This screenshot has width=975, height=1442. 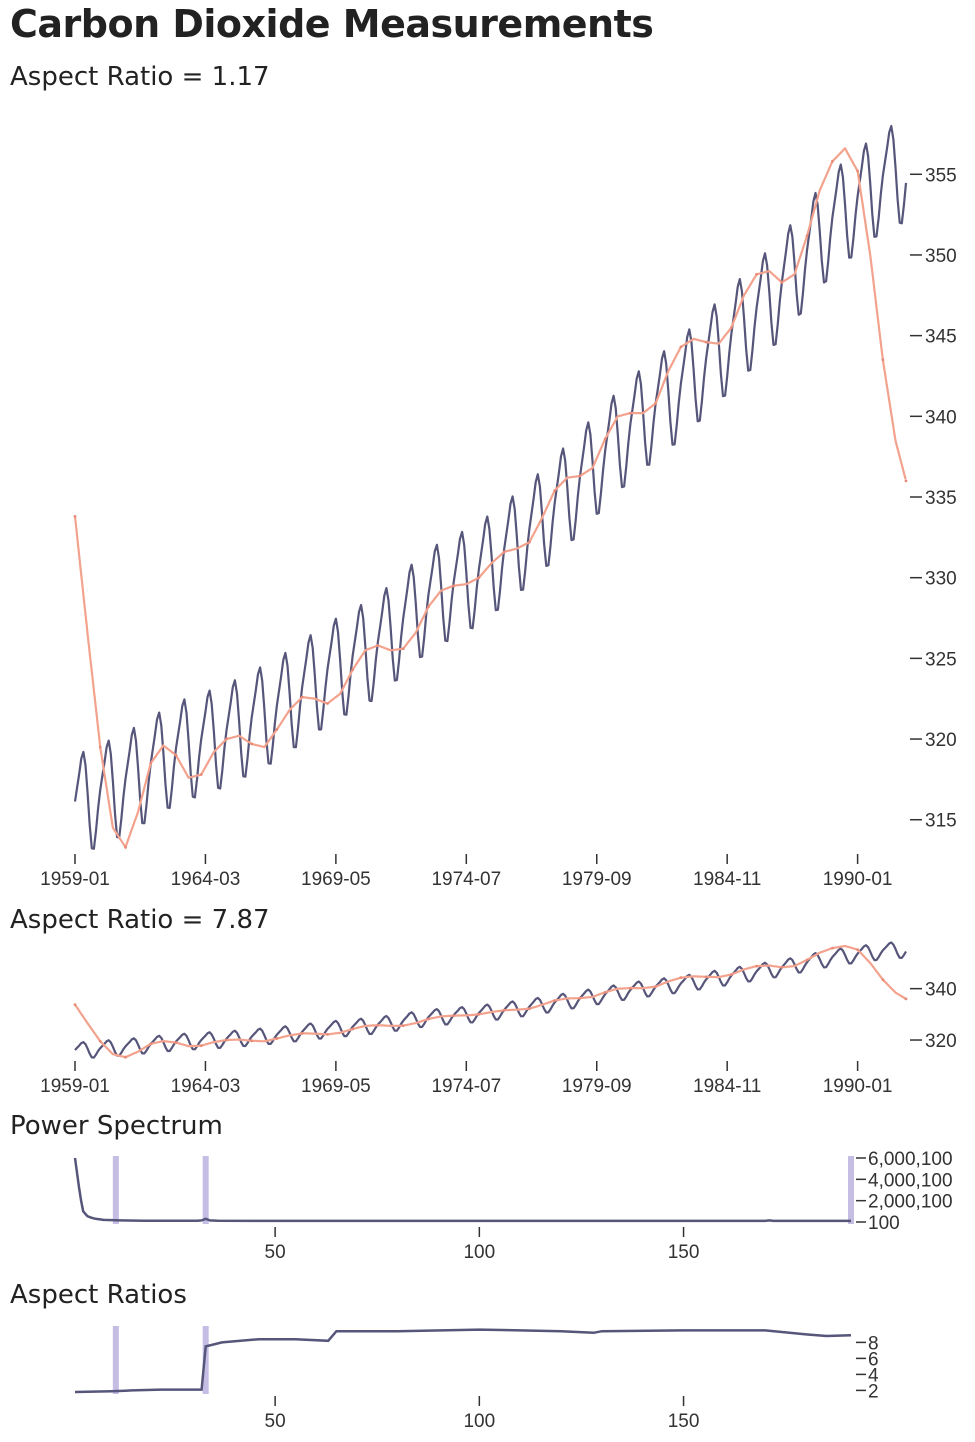 What do you see at coordinates (116, 1126) in the screenshot?
I see `chart-3-title: Power Spectrum` at bounding box center [116, 1126].